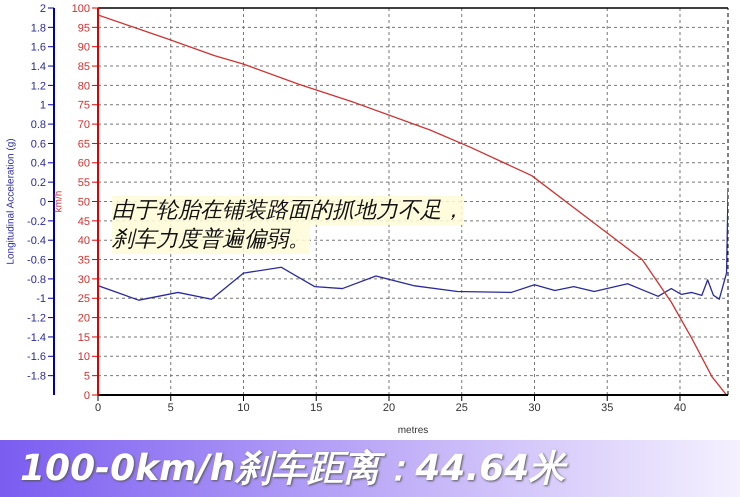 This screenshot has width=740, height=497. I want to click on x-tick-label: 5, so click(171, 408).